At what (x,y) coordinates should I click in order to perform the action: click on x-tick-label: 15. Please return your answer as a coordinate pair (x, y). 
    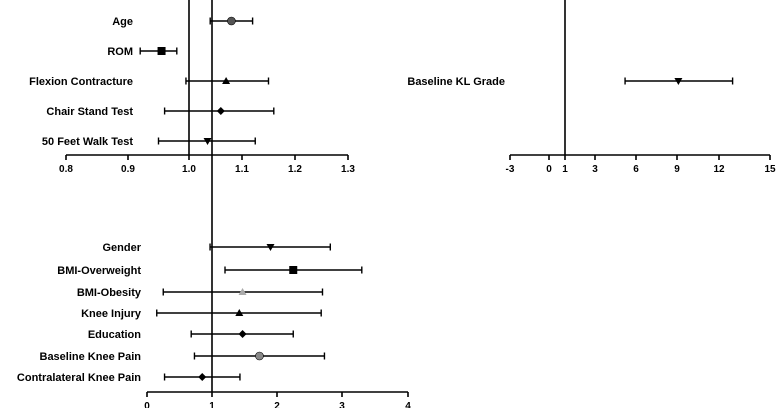
    Looking at the image, I should click on (770, 169).